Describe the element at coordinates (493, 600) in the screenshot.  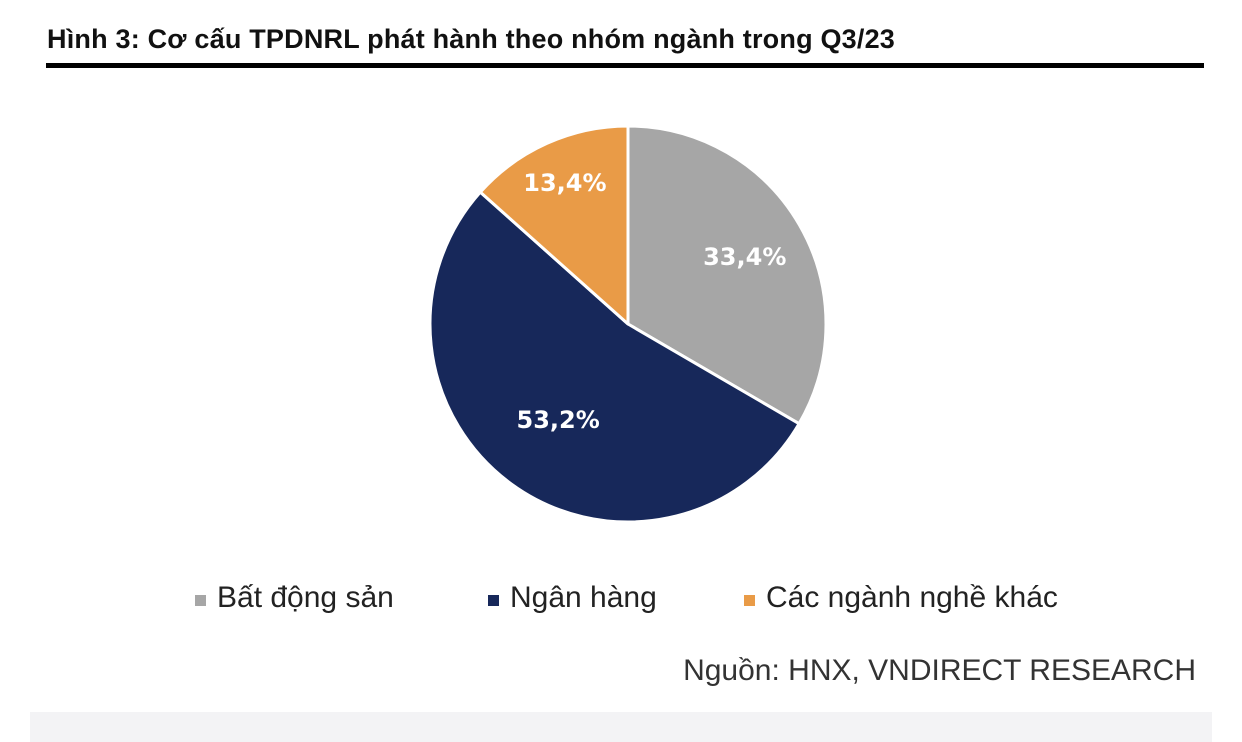
I see `legend-swatch-ngan-hang` at that location.